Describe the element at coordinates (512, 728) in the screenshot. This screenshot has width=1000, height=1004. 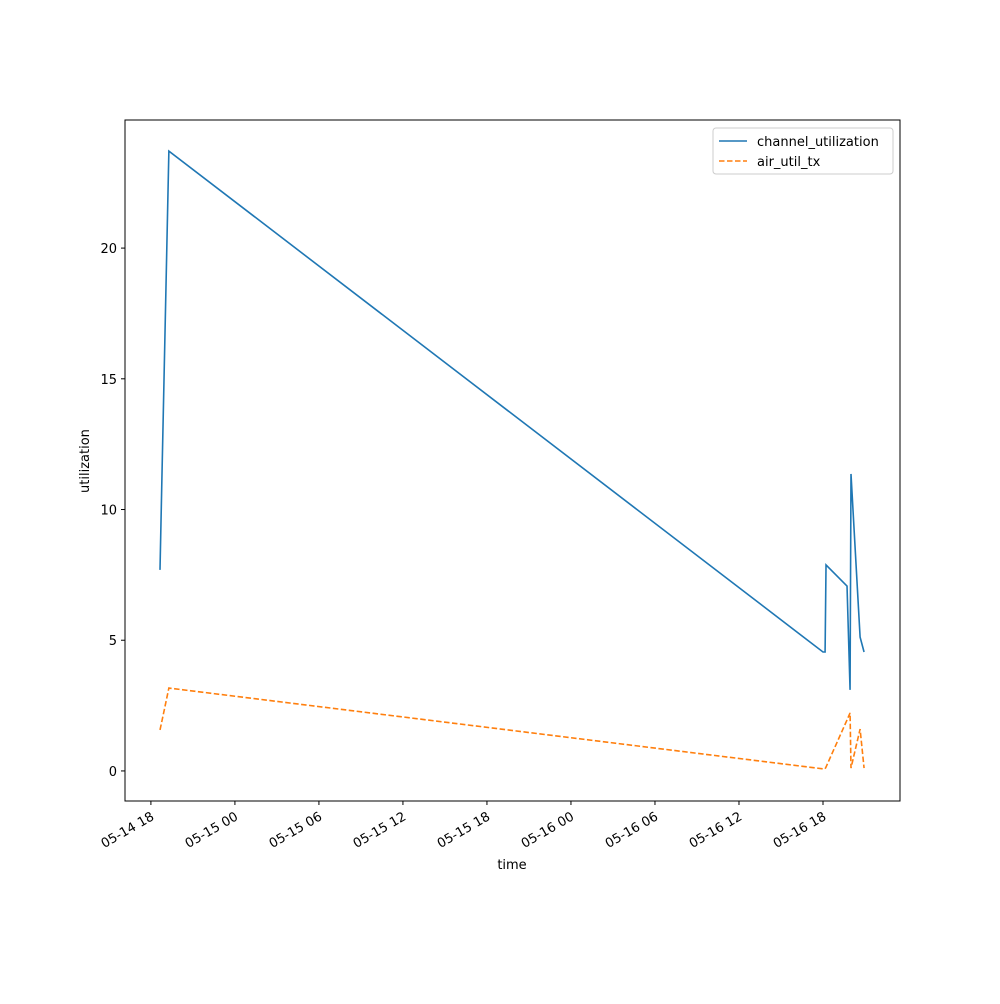
I see `data-line` at that location.